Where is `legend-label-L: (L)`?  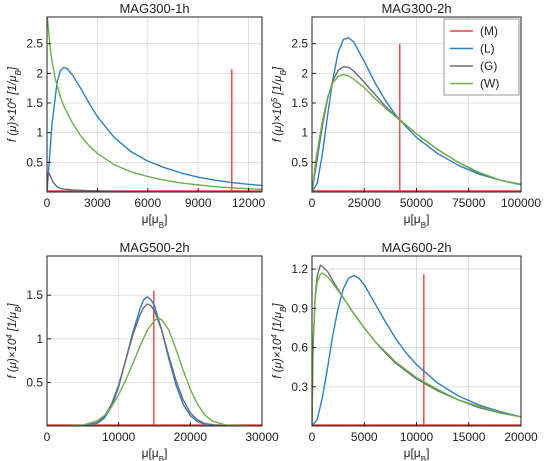 legend-label-L: (L) is located at coordinates (487, 49).